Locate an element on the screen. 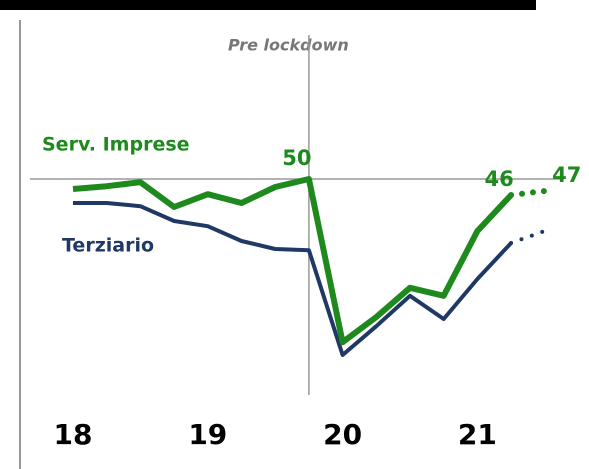  x-tick-label: 18 is located at coordinates (73, 434).